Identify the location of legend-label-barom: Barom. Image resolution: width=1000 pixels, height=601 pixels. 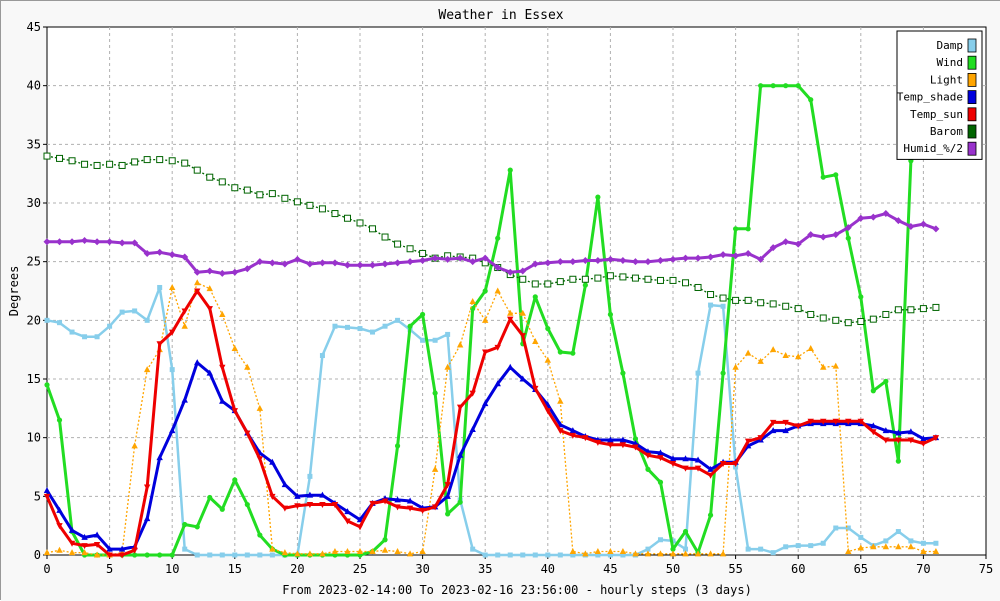
(946, 131).